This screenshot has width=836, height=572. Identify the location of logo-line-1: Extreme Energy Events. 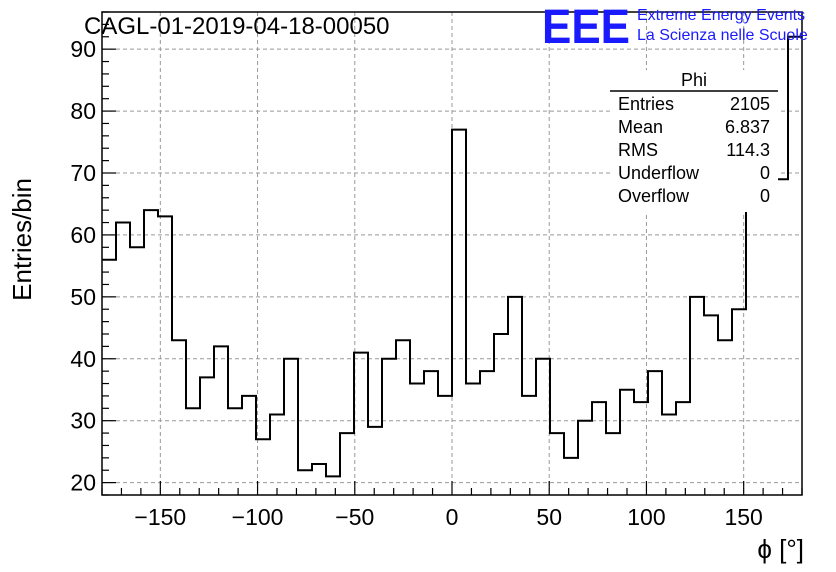
(721, 15).